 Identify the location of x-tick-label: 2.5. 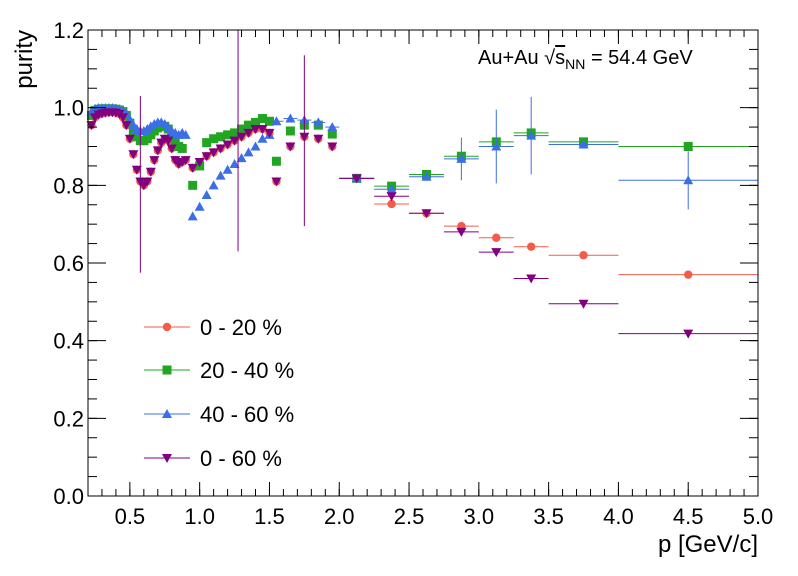
(409, 516).